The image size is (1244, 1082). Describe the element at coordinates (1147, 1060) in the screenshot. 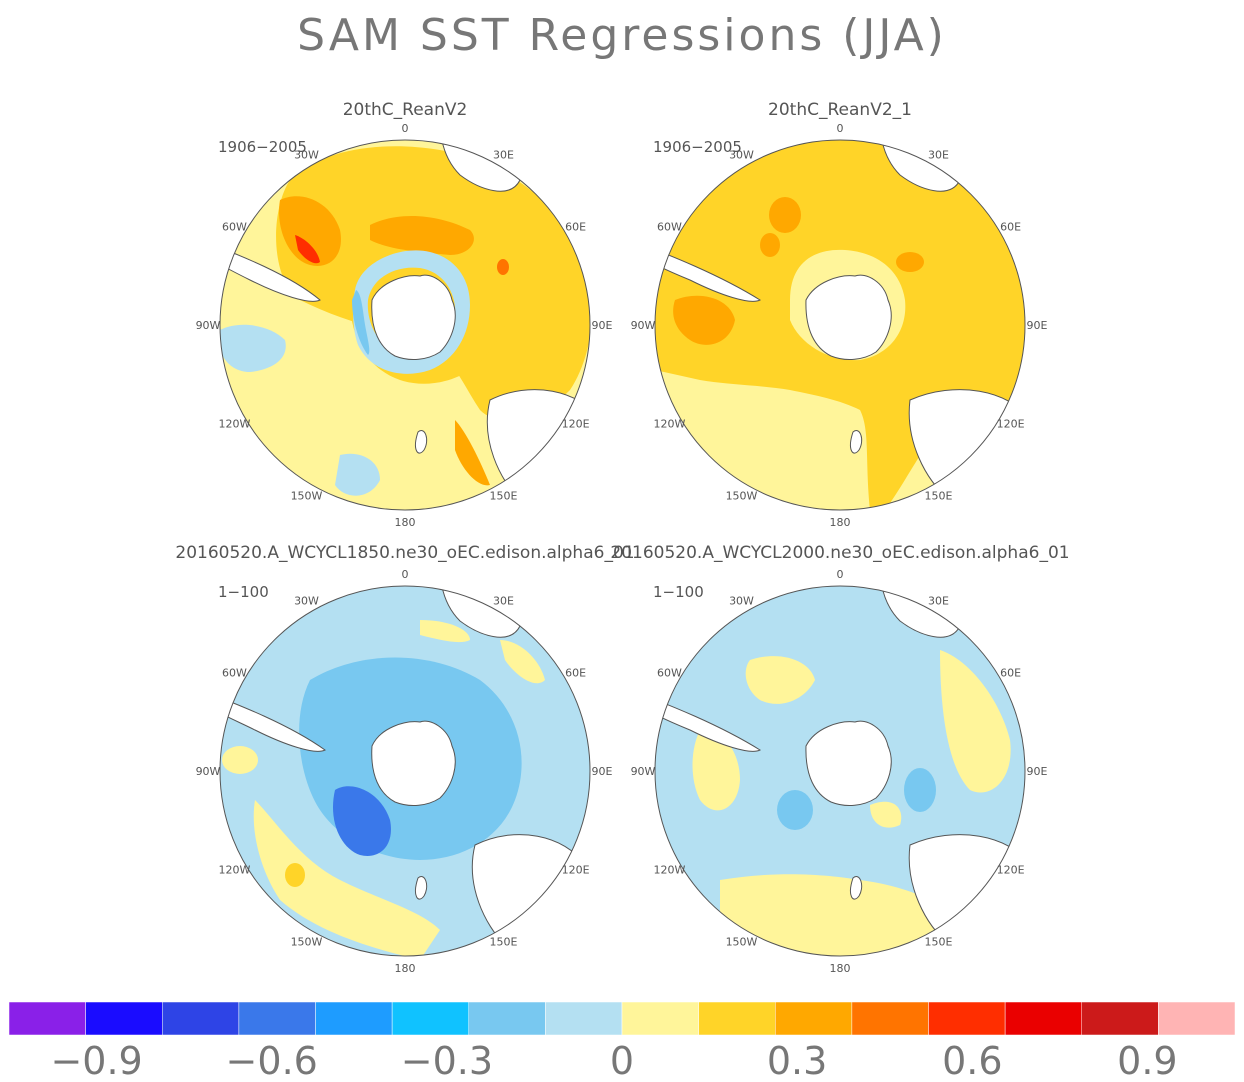

I see `colorbar-label: 0.9` at that location.